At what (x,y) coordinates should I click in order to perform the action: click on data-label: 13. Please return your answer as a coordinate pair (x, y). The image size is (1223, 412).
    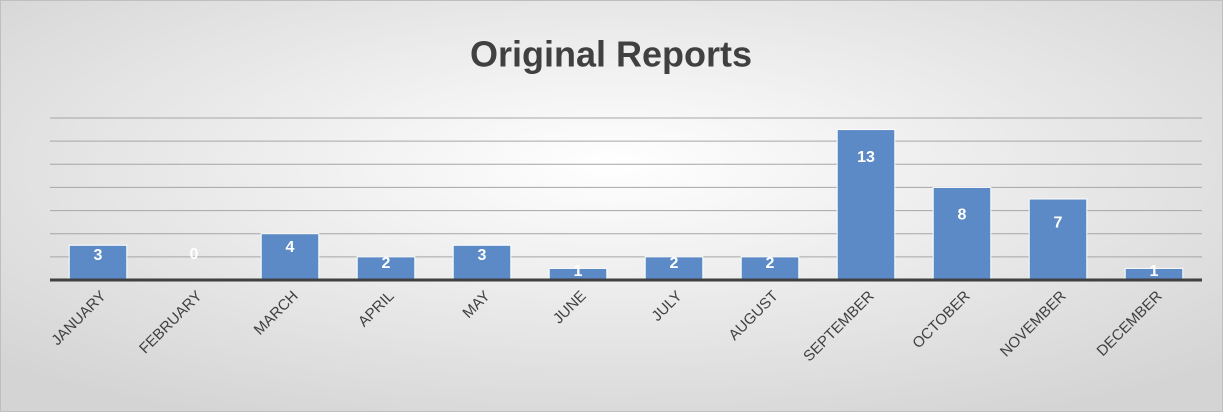
    Looking at the image, I should click on (866, 157).